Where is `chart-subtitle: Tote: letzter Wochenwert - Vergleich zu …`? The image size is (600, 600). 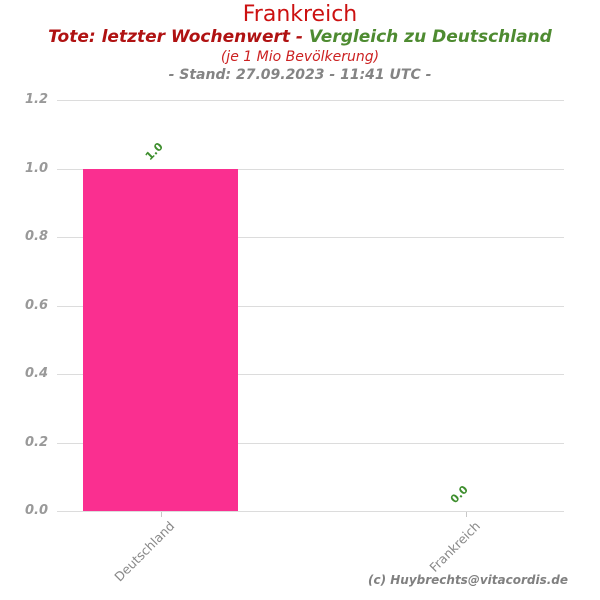 chart-subtitle: Tote: letzter Wochenwert - Vergleich zu … is located at coordinates (300, 37).